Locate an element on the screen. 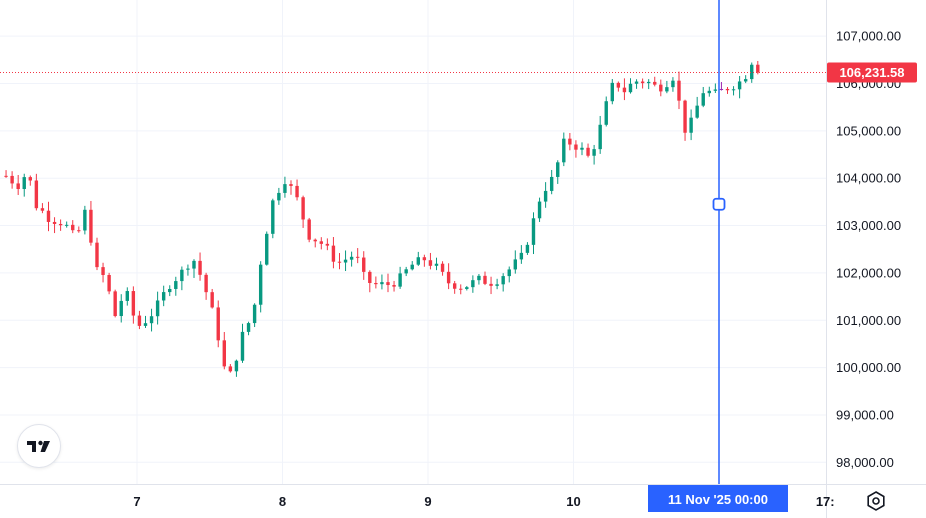 The height and width of the screenshot is (518, 926). tv-logo-icon is located at coordinates (38, 446).